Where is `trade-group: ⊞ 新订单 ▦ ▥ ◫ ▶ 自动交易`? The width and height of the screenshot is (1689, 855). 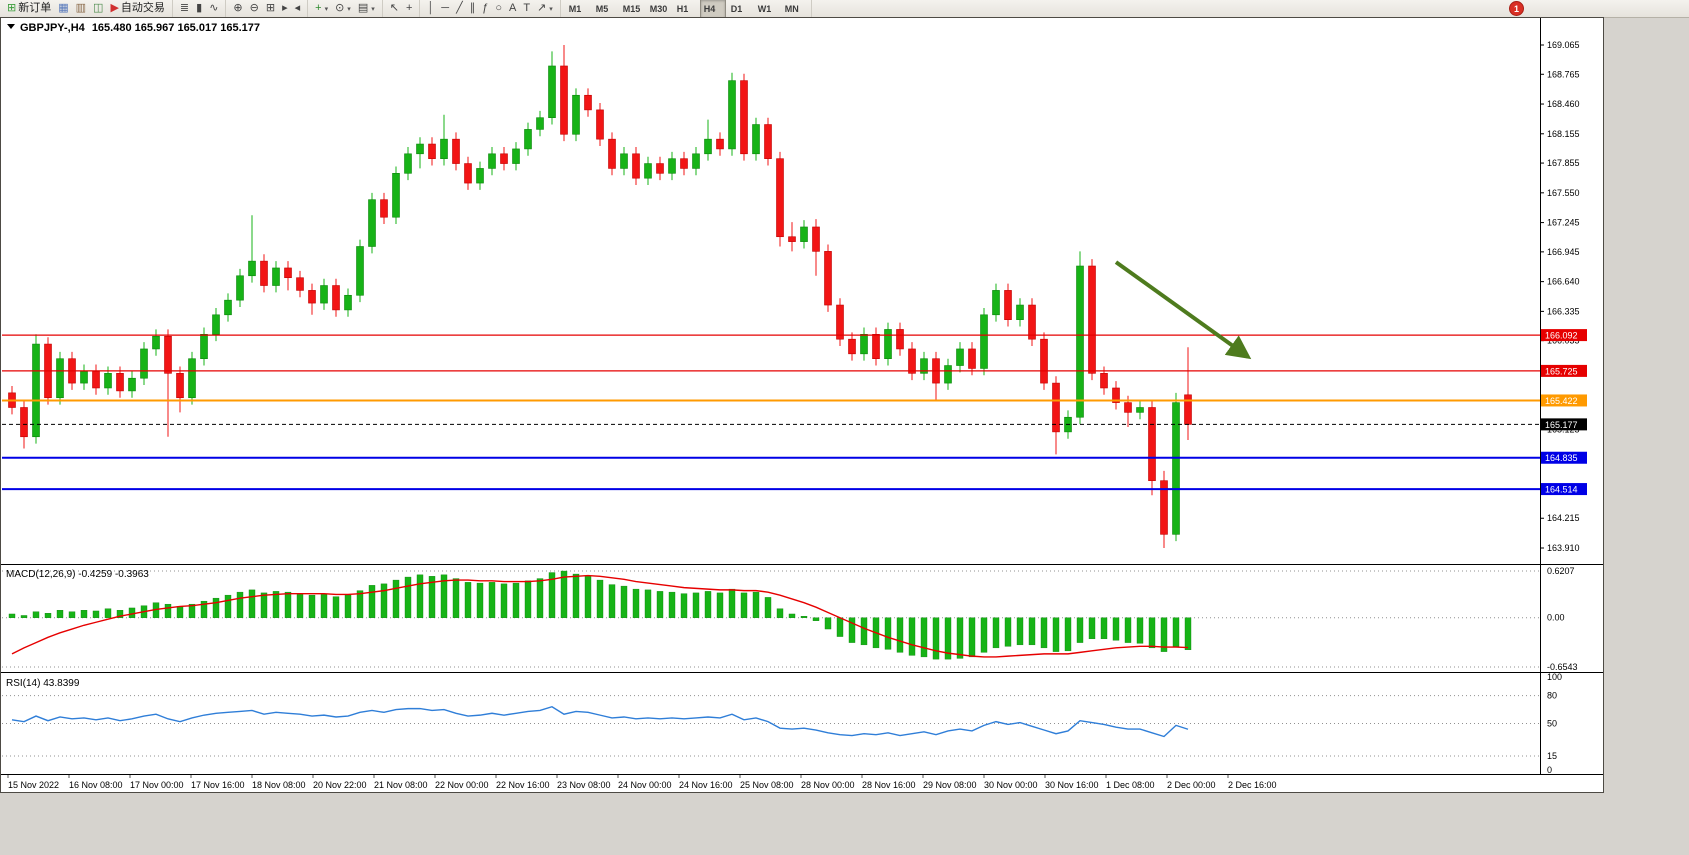 trade-group: ⊞ 新订单 ▦ ▥ ◫ ▶ 自动交易 is located at coordinates (86, 8).